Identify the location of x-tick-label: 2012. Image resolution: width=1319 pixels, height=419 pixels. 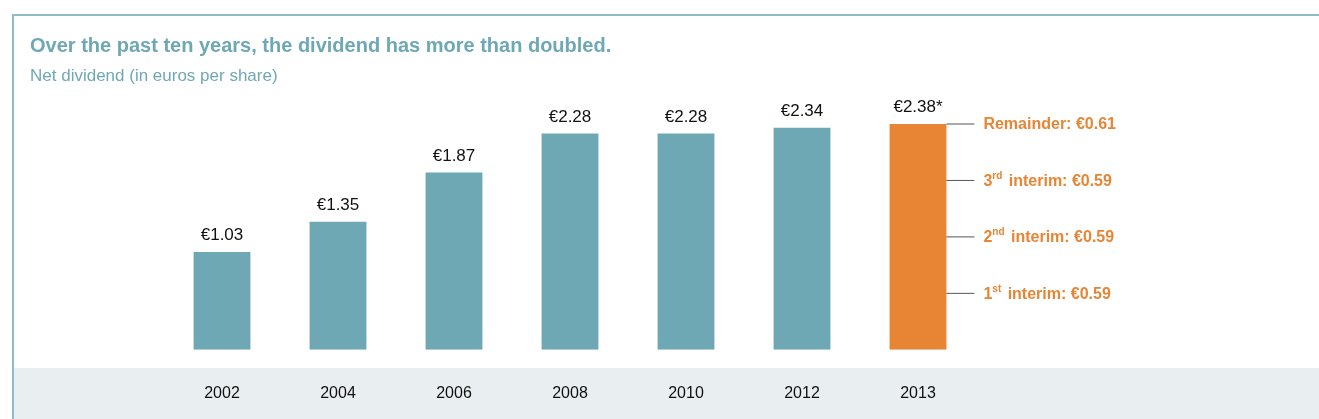
(802, 392).